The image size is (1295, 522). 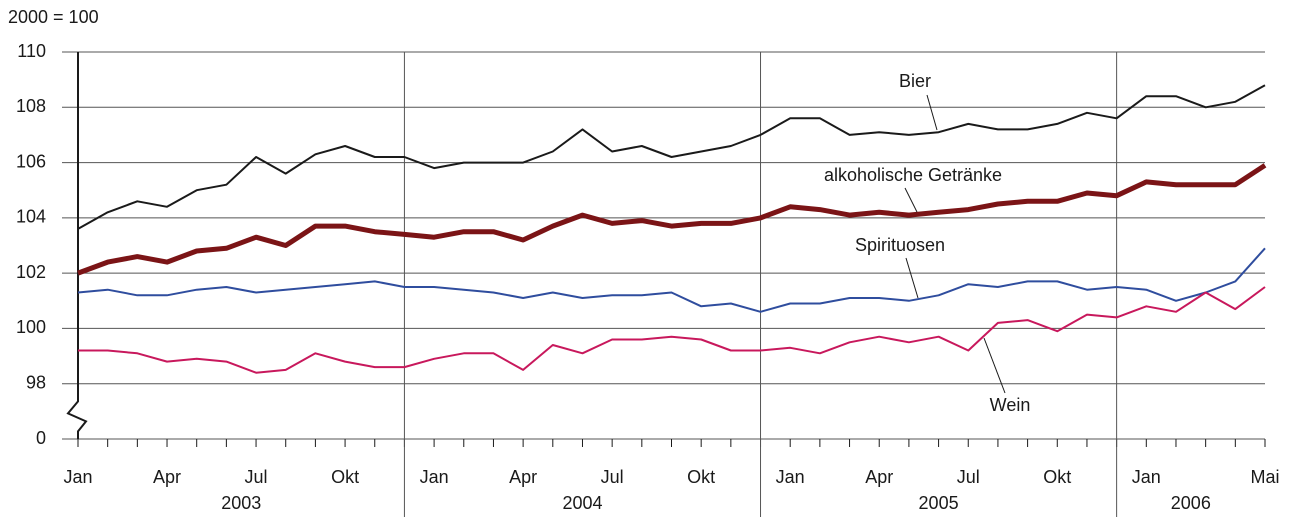 I want to click on y-tick-label: 106, so click(x=31, y=161).